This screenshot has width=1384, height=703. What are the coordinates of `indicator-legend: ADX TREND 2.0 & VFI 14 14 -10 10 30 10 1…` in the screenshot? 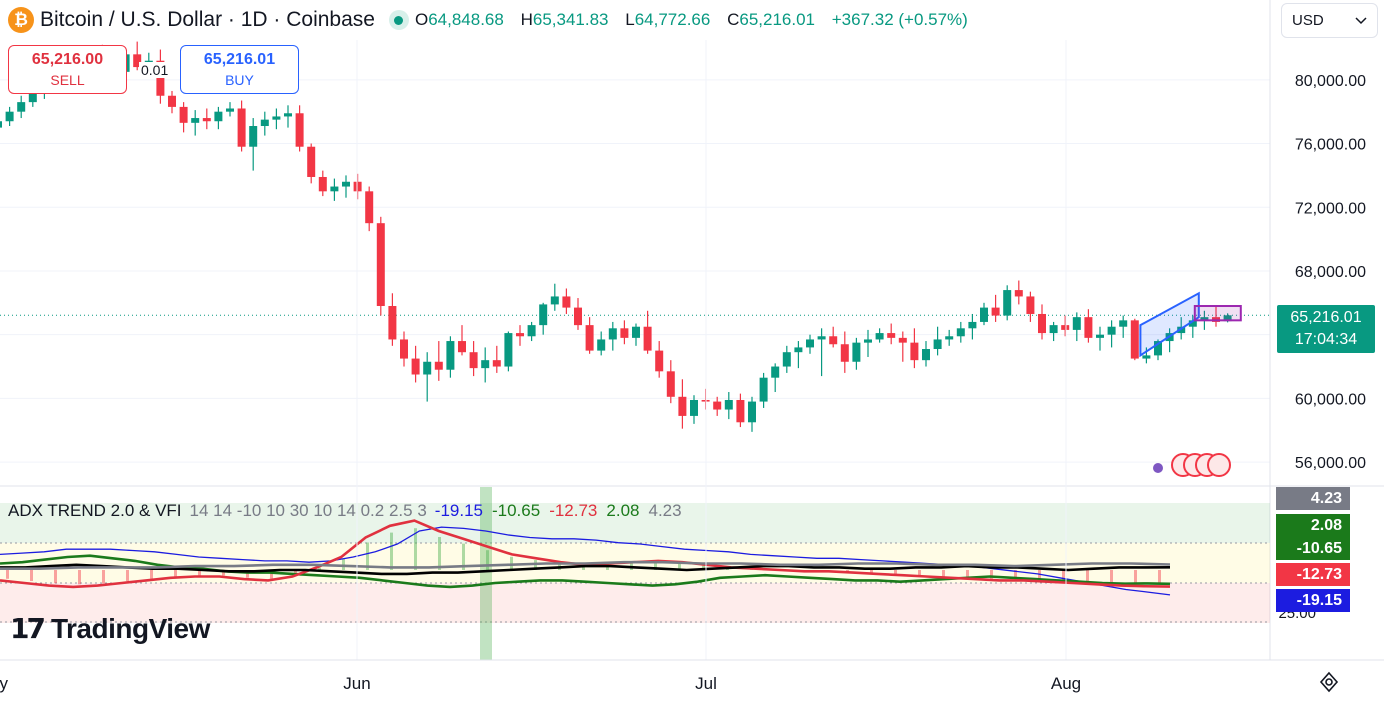 It's located at (349, 511).